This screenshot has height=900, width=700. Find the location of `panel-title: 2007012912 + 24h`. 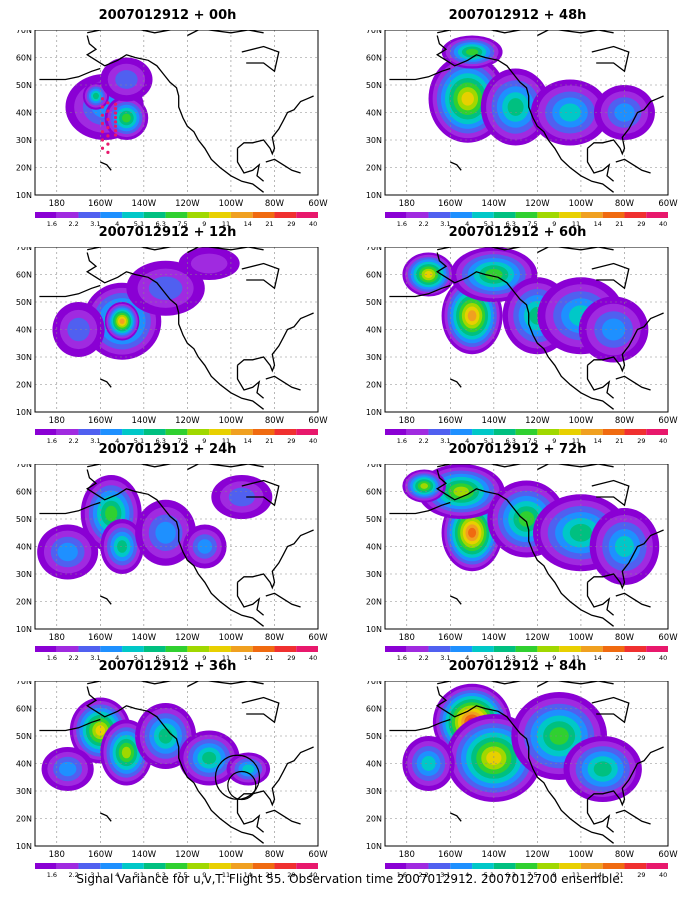

panel-title: 2007012912 + 24h is located at coordinates (167, 449).